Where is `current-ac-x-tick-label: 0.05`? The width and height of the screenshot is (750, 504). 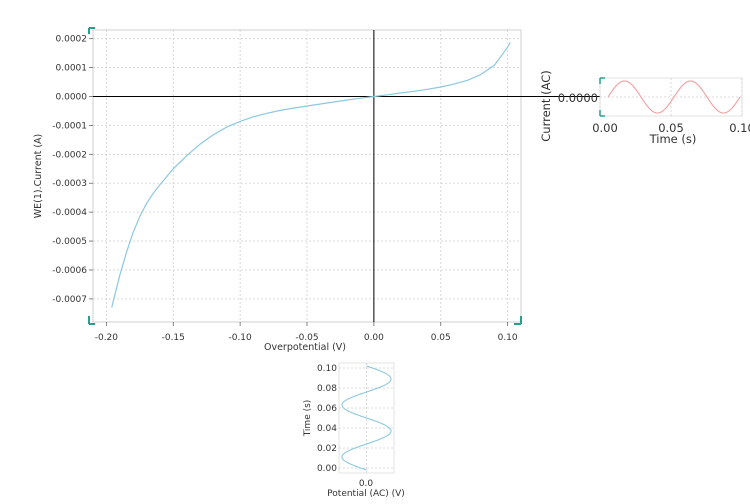
current-ac-x-tick-label: 0.05 is located at coordinates (671, 128).